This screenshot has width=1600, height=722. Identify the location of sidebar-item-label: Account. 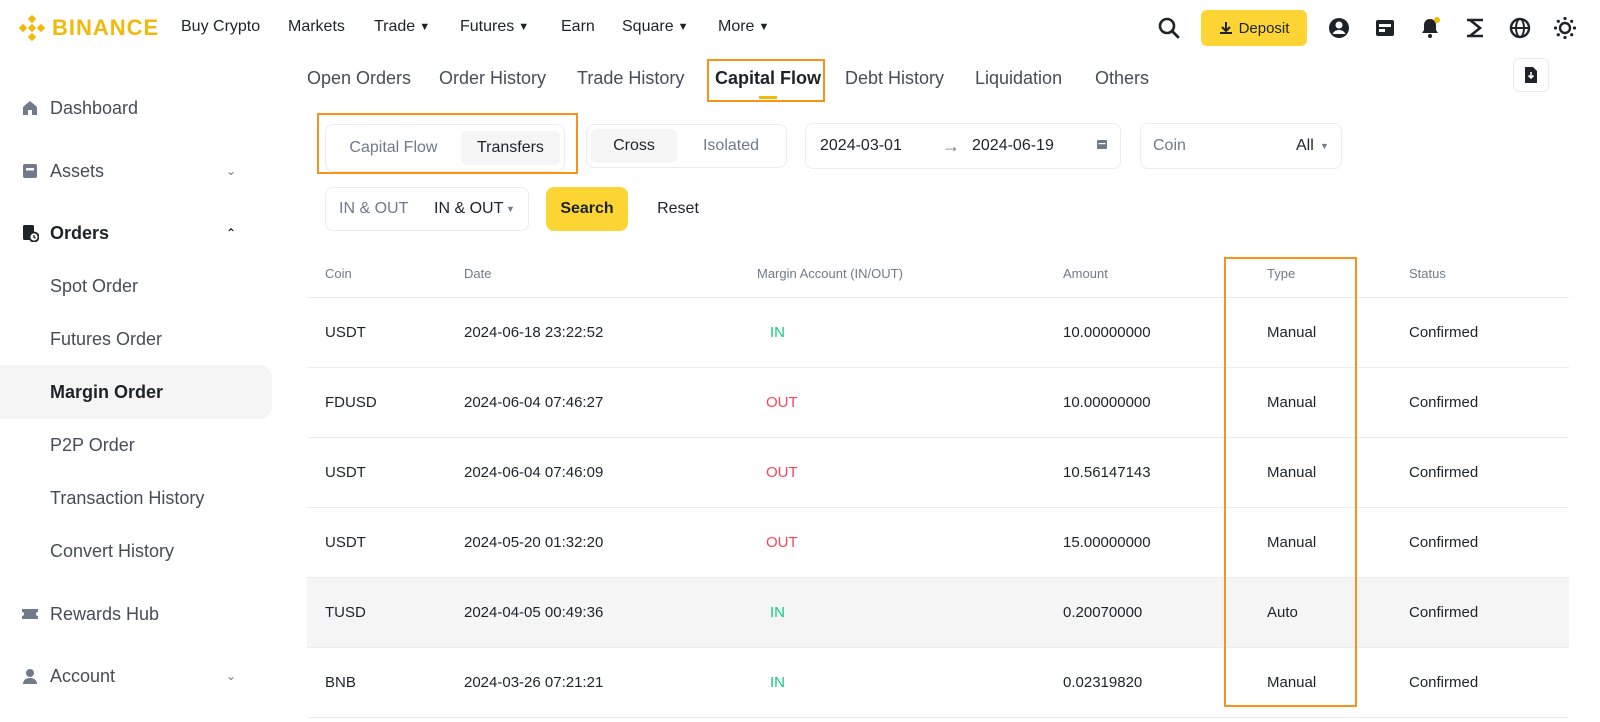
(83, 675).